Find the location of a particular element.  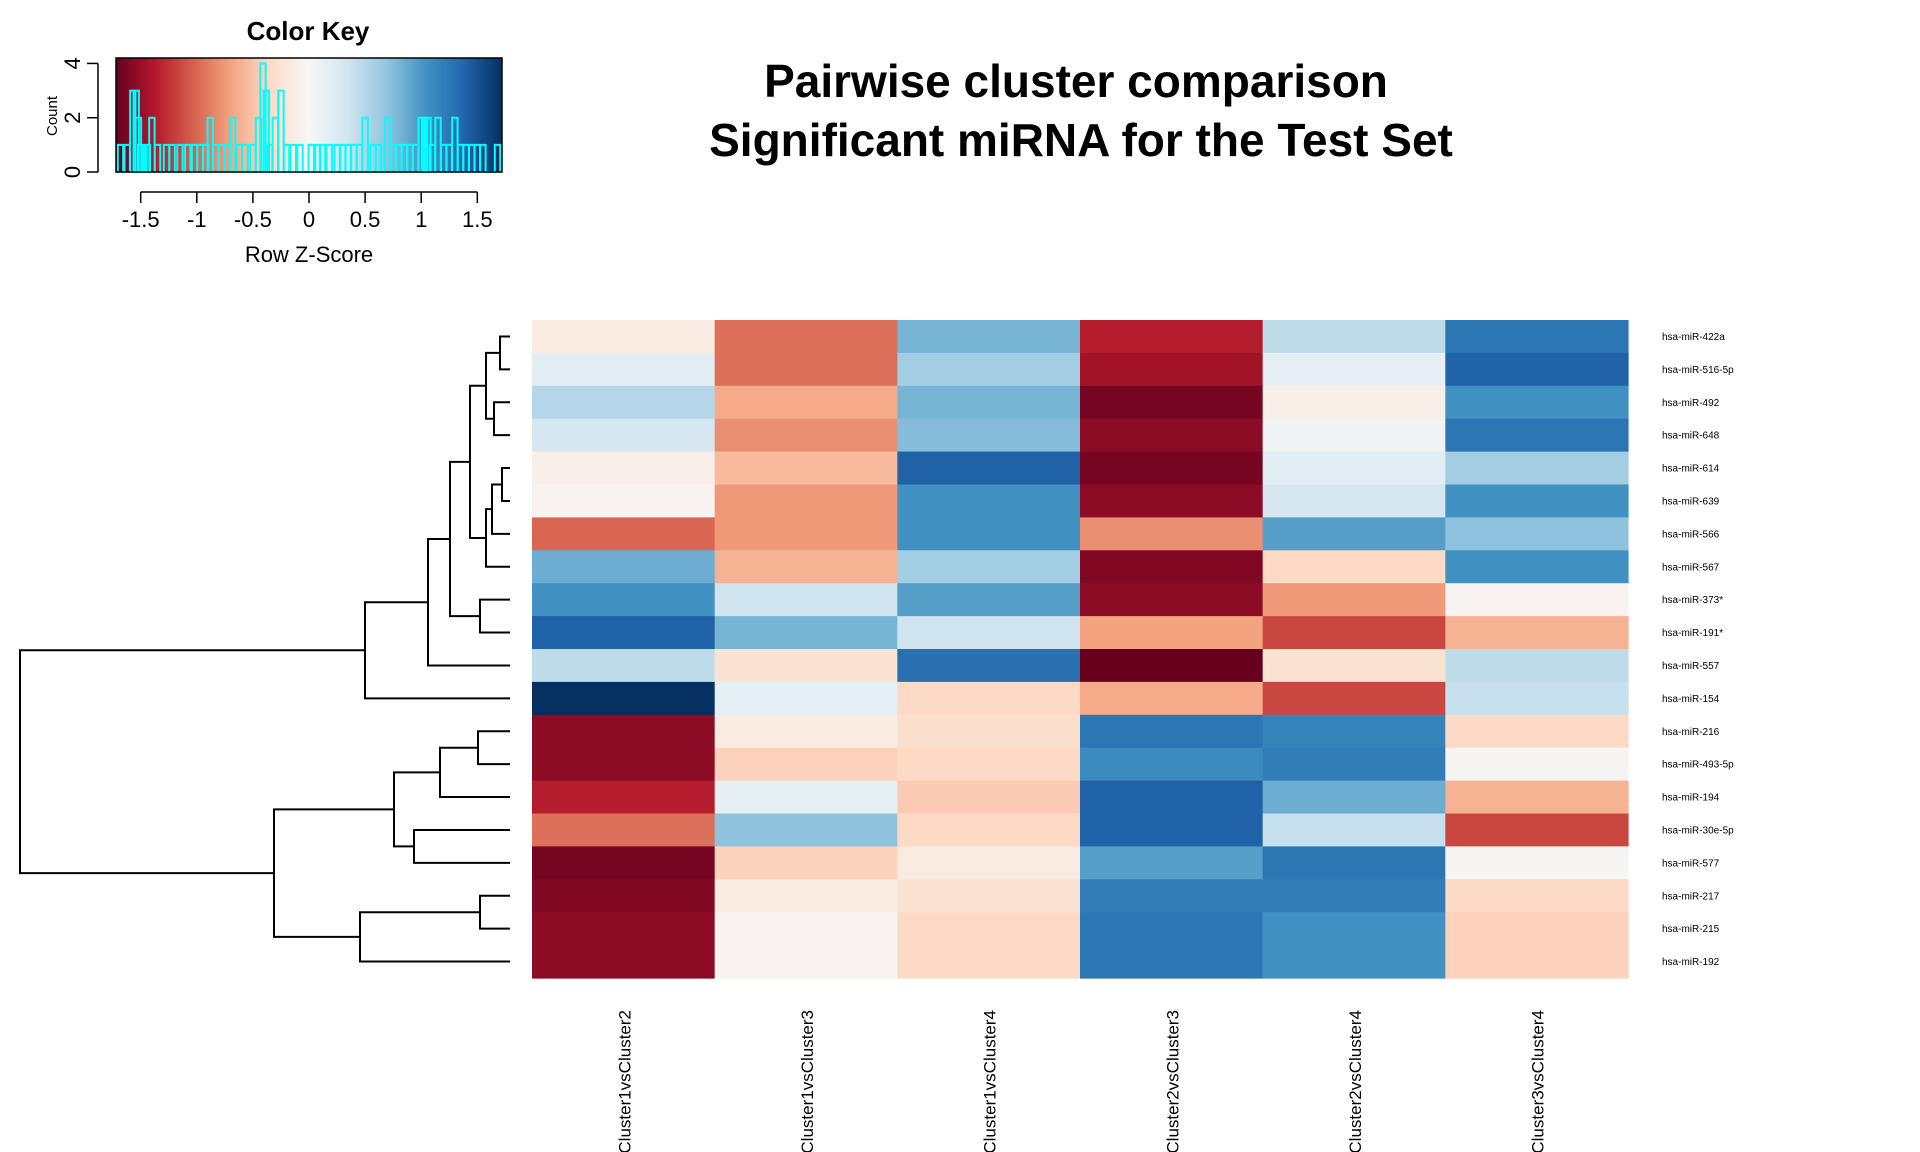

color-key-frame is located at coordinates (309, 115).